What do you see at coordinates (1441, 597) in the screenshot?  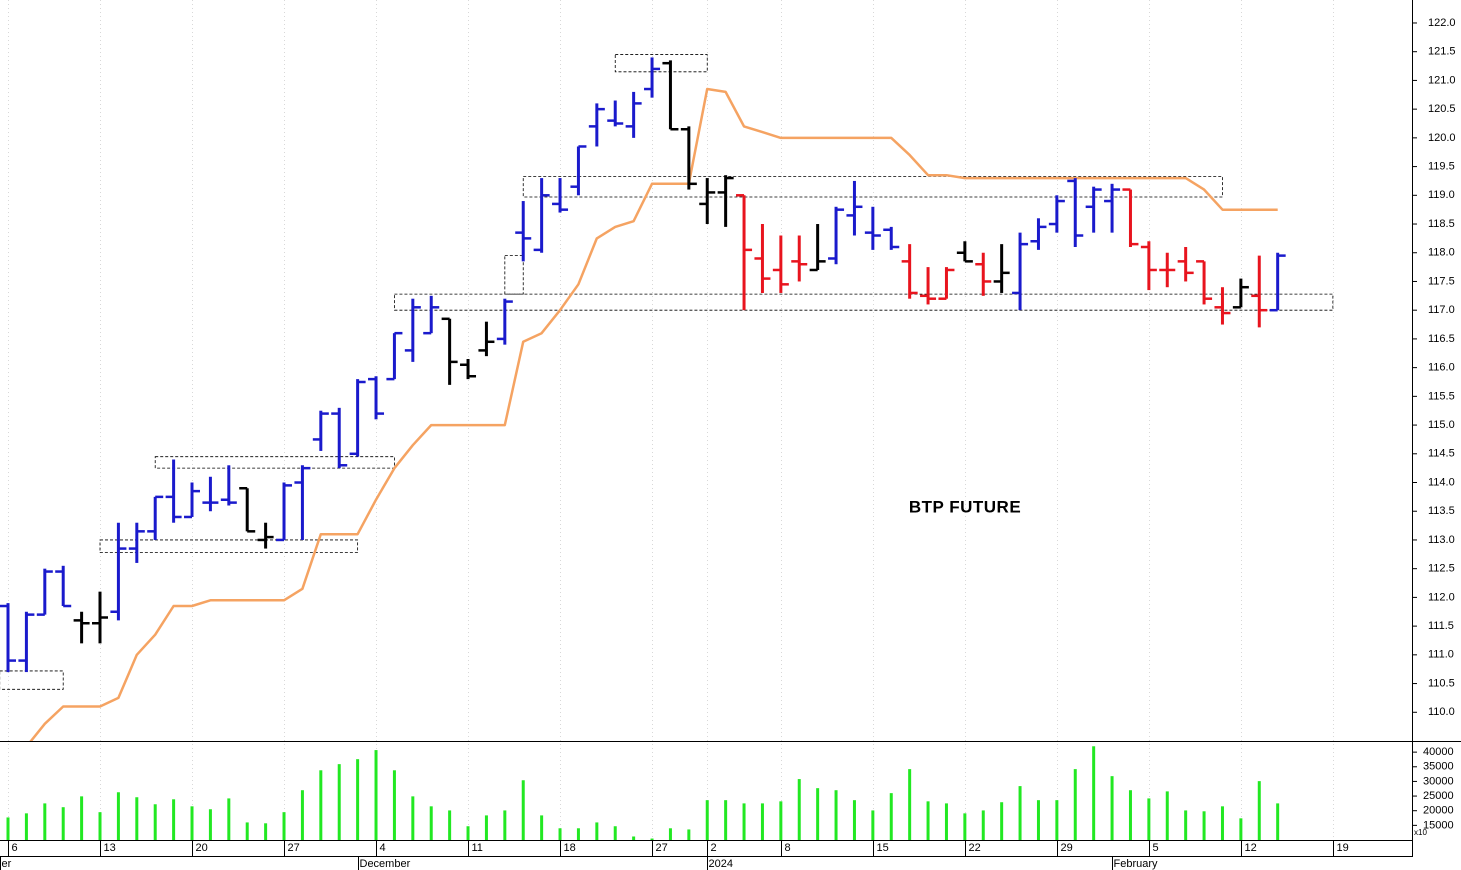 I see `y-tick-label: 112.0` at bounding box center [1441, 597].